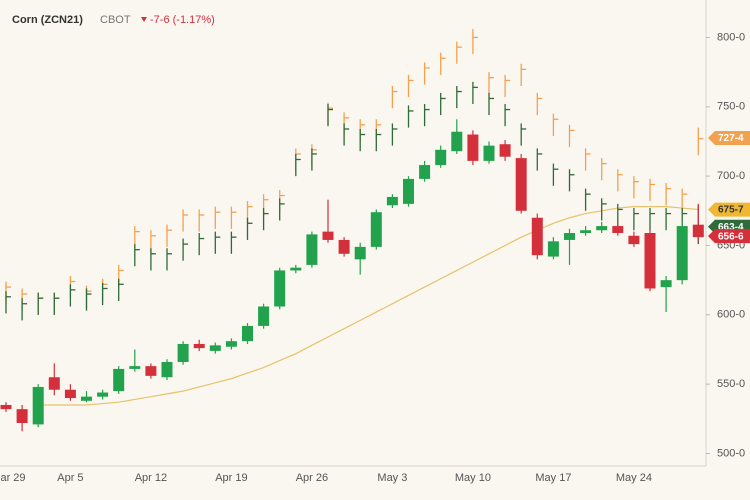 Image resolution: width=750 pixels, height=500 pixels. Describe the element at coordinates (70, 478) in the screenshot. I see `x-tick-label: Apr 5` at that location.